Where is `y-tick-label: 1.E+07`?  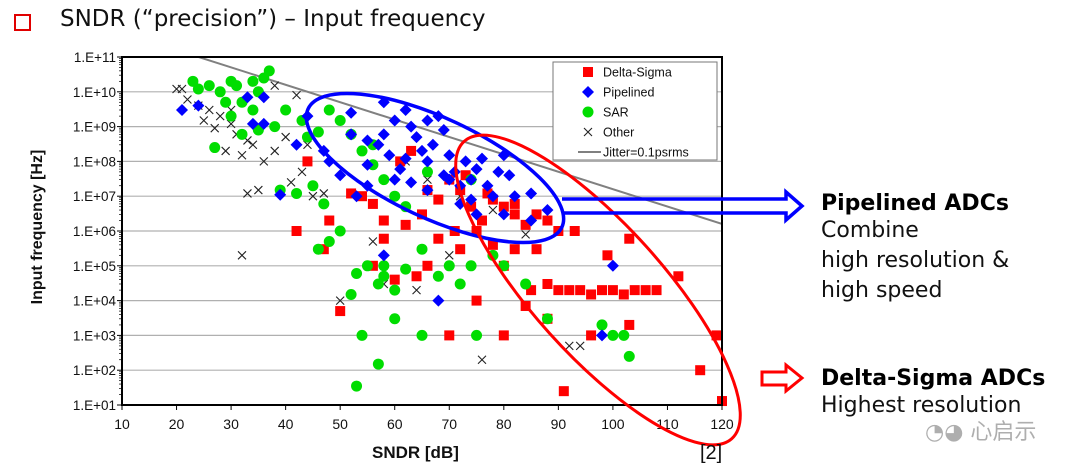
y-tick-label: 1.E+07 is located at coordinates (94, 196).